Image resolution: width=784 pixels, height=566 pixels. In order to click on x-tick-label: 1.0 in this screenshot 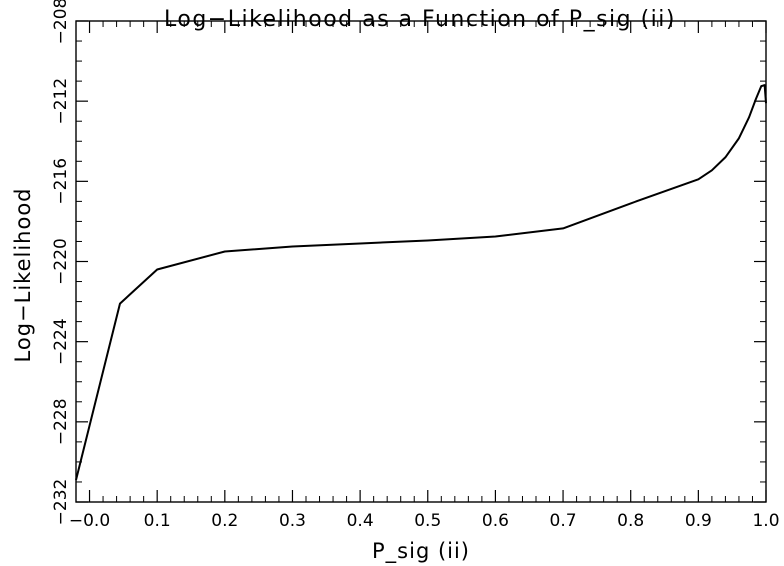, I will do `click(765, 521)`.